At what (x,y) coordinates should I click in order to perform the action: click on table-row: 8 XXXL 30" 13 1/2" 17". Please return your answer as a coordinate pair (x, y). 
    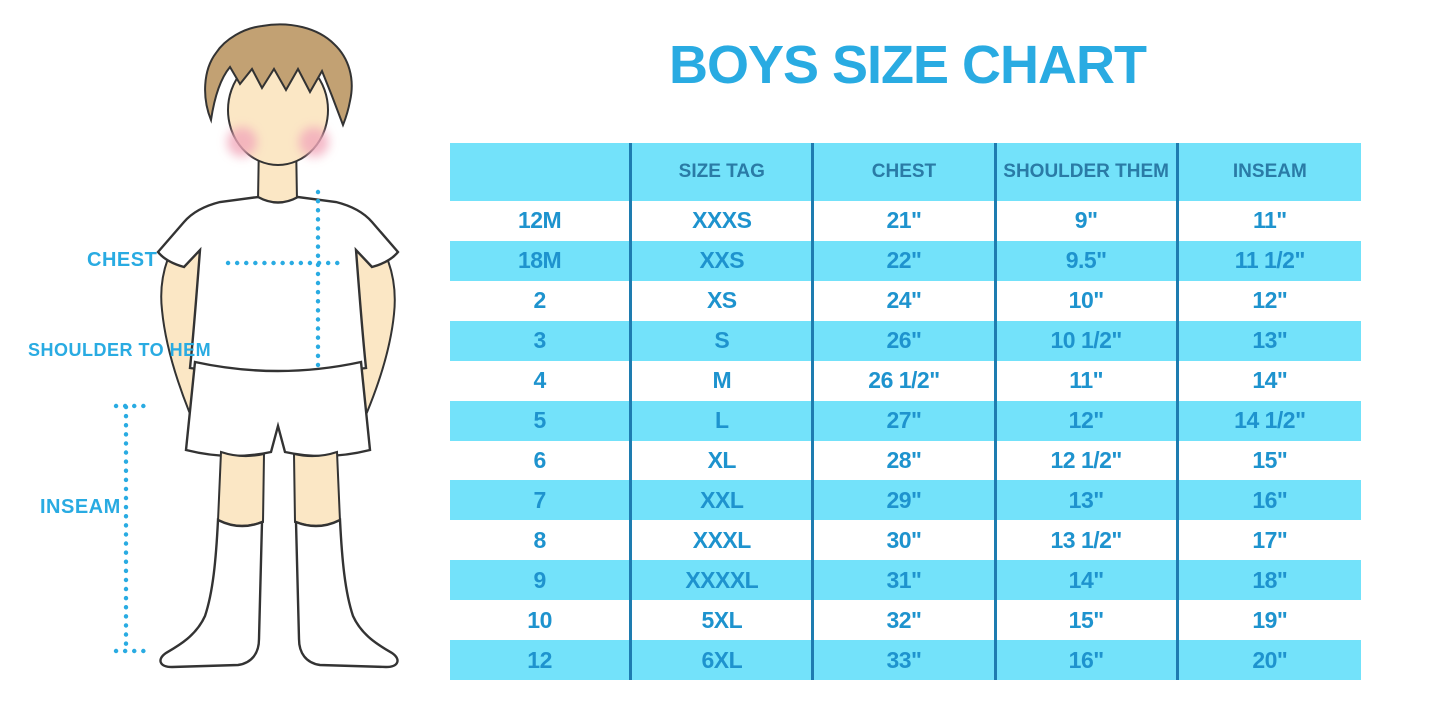
    Looking at the image, I should click on (905, 540).